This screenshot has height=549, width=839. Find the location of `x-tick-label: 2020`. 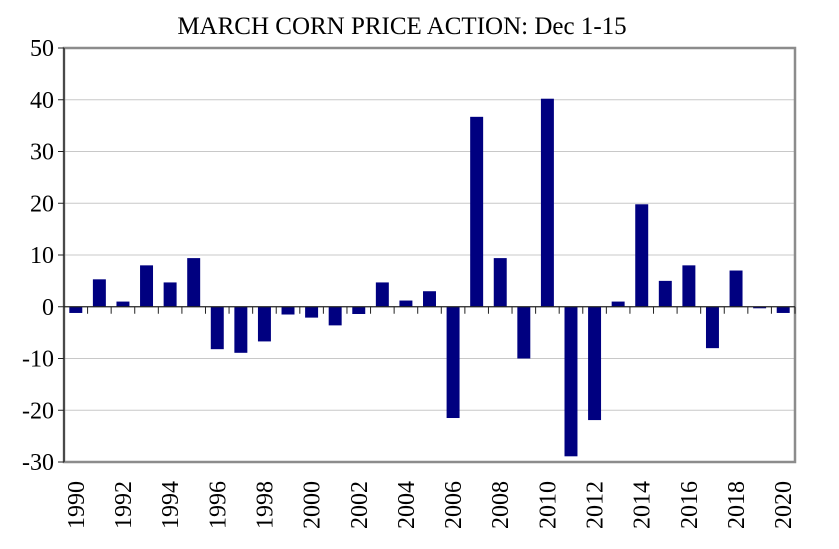

x-tick-label: 2020 is located at coordinates (784, 505).